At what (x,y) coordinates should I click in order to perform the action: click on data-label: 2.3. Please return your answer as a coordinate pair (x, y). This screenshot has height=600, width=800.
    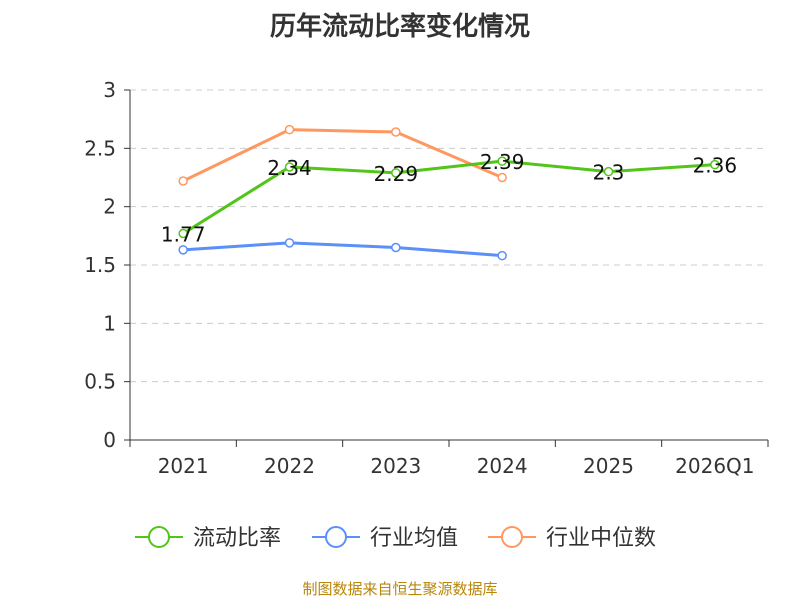
    Looking at the image, I should click on (609, 173).